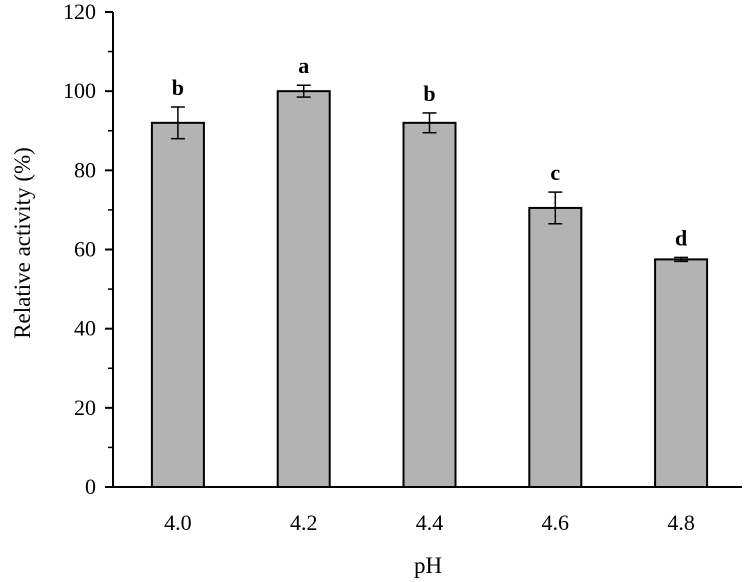  I want to click on x-axis-label: pH, so click(428, 565).